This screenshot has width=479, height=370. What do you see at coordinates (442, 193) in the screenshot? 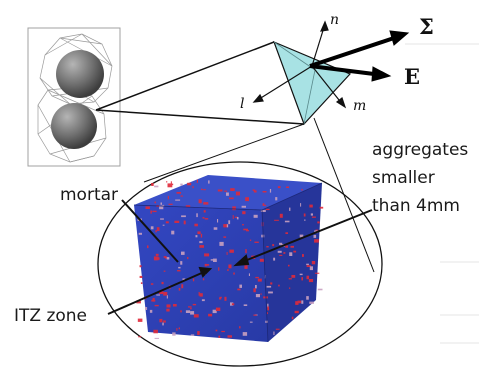
I see `background-lines` at bounding box center [442, 193].